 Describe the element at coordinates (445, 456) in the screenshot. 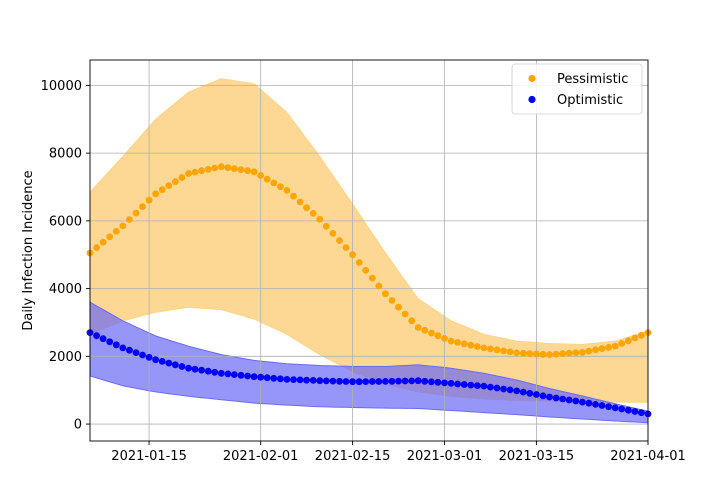

I see `x-tick-label: 2021-03-01` at that location.